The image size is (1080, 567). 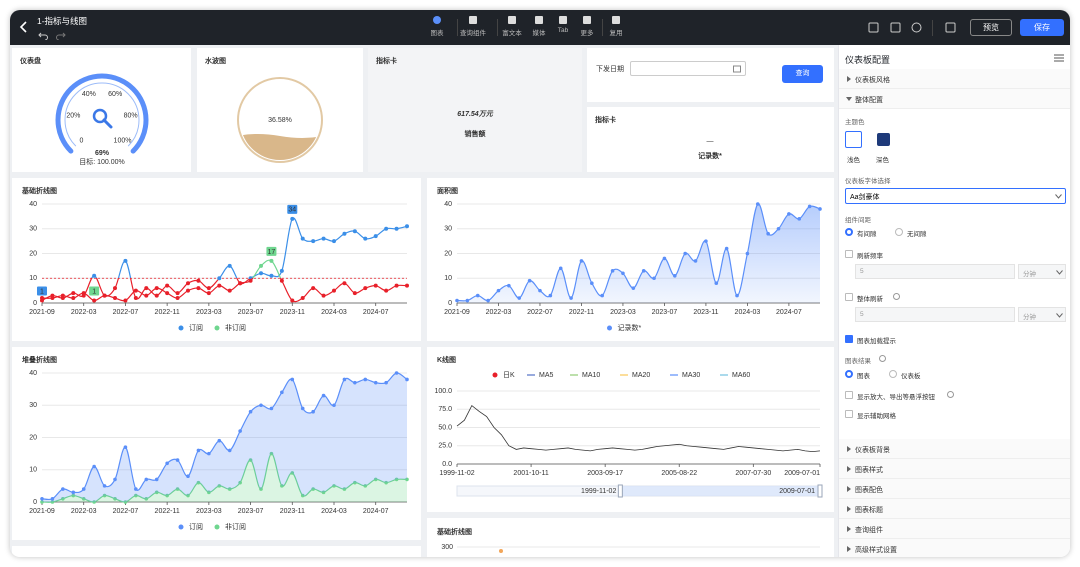 What do you see at coordinates (539, 33) in the screenshot?
I see `tool-label: 媒体` at bounding box center [539, 33].